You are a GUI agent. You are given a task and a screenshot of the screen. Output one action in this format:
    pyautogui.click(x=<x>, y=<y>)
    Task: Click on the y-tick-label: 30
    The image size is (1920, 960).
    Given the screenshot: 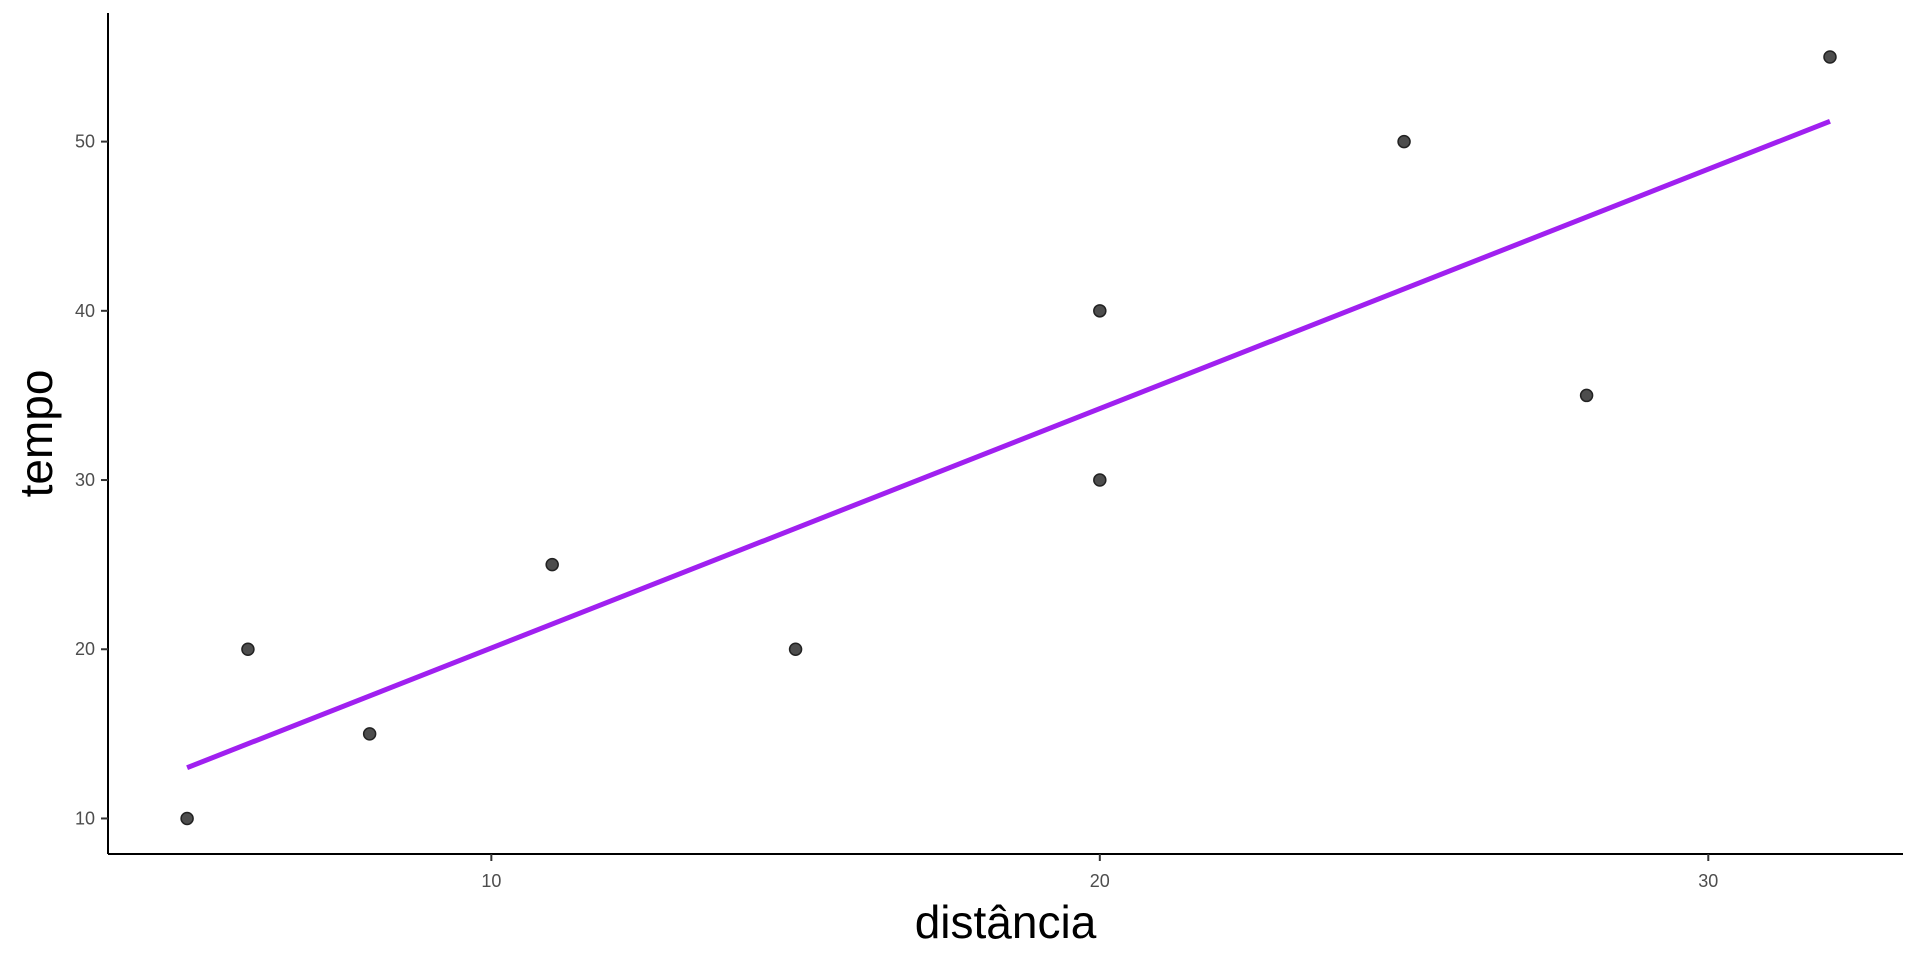 What is the action you would take?
    pyautogui.click(x=85, y=480)
    